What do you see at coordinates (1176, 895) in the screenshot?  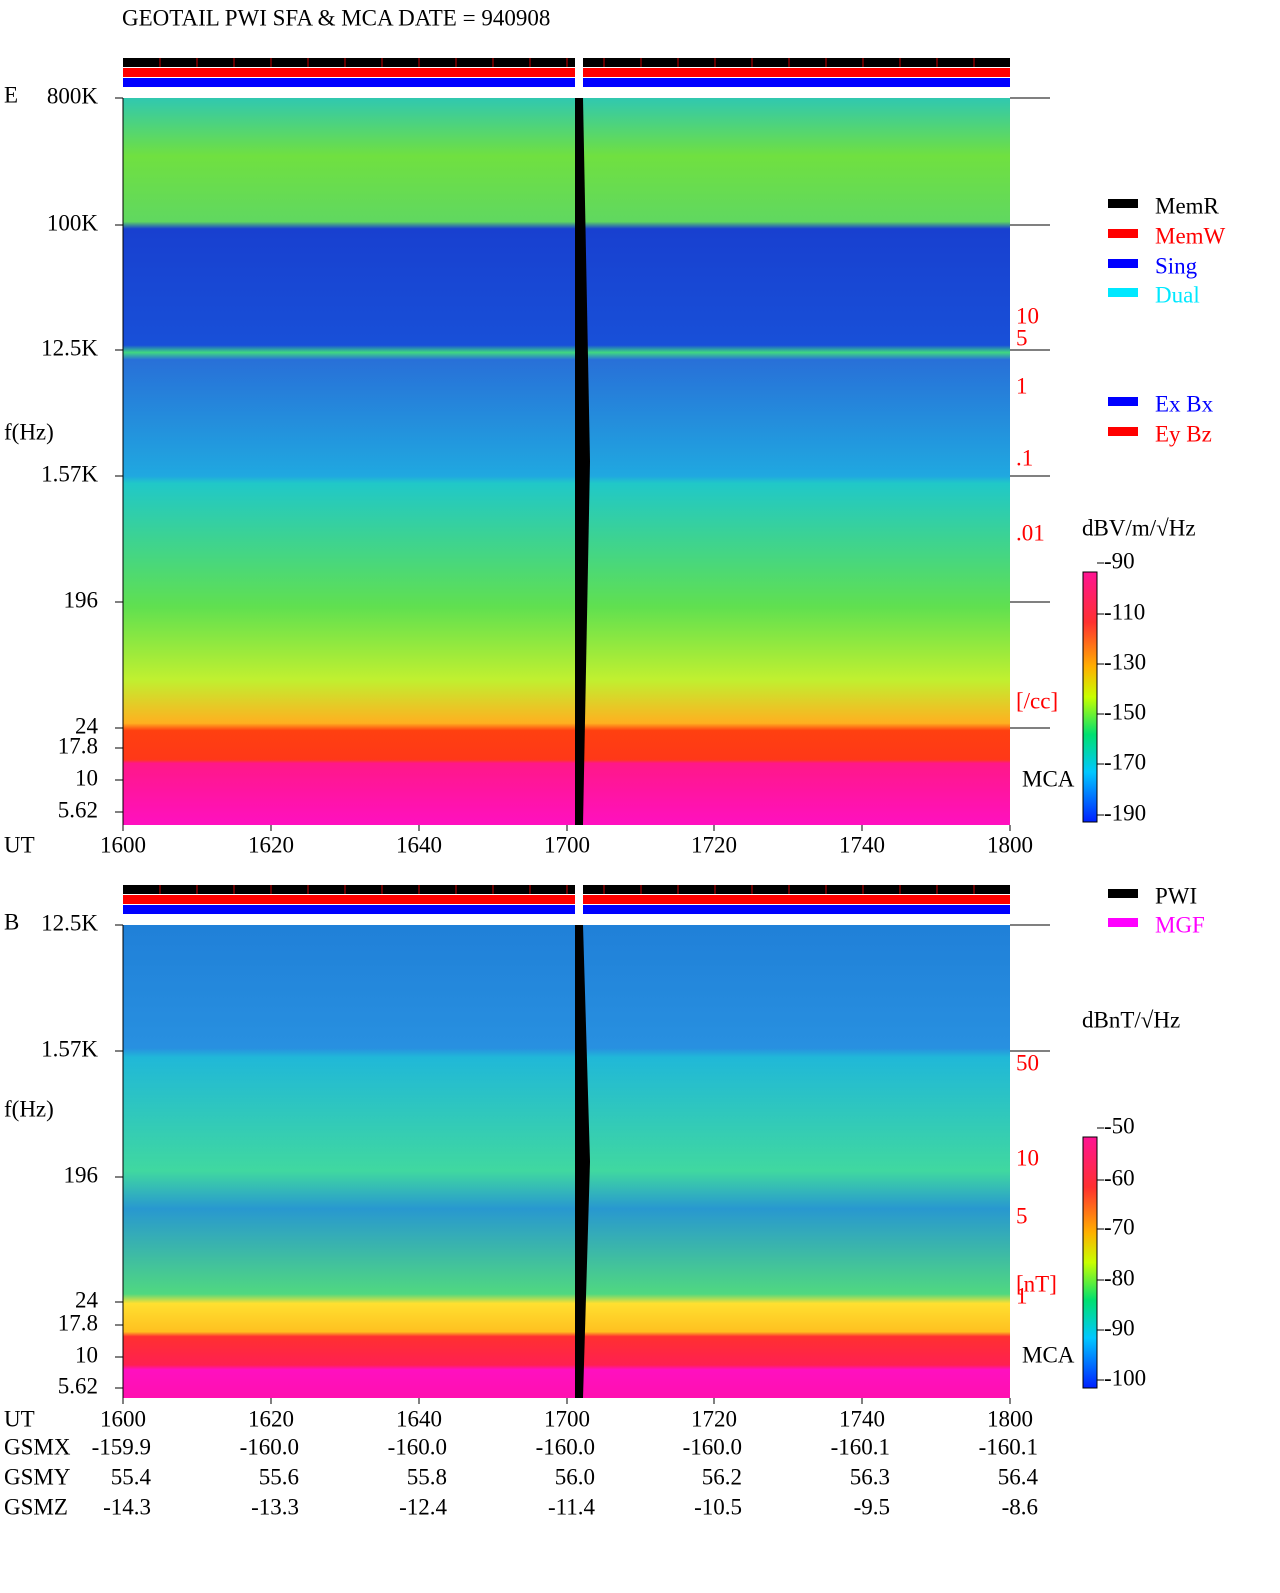 I see `legend-label: PWI` at bounding box center [1176, 895].